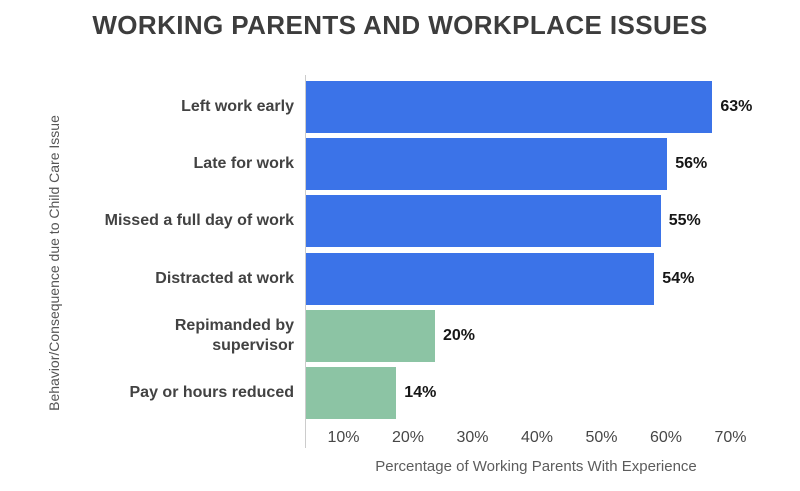 Image resolution: width=800 pixels, height=491 pixels. What do you see at coordinates (546, 335) in the screenshot?
I see `bar-row: 20%` at bounding box center [546, 335].